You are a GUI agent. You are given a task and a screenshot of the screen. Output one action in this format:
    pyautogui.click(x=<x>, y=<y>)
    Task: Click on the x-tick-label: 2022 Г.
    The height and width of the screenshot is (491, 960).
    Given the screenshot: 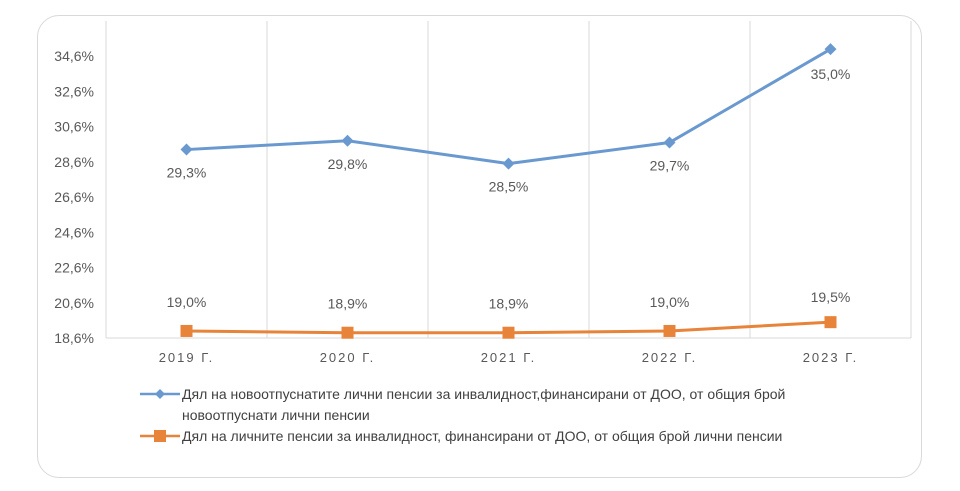 What is the action you would take?
    pyautogui.click(x=670, y=357)
    